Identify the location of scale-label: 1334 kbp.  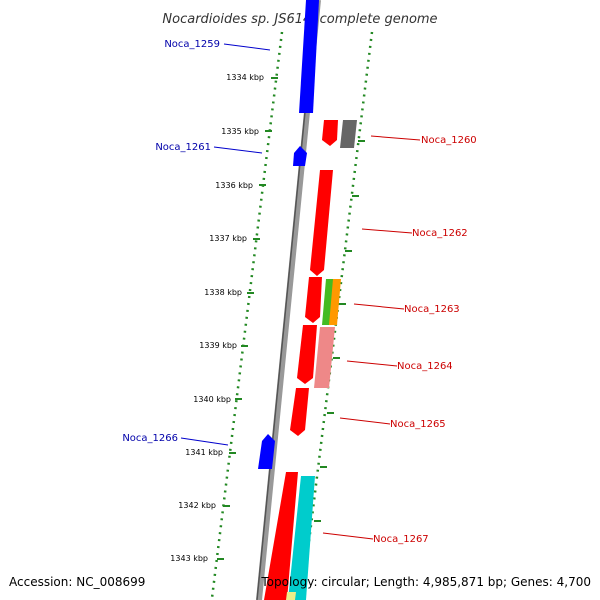
(245, 77).